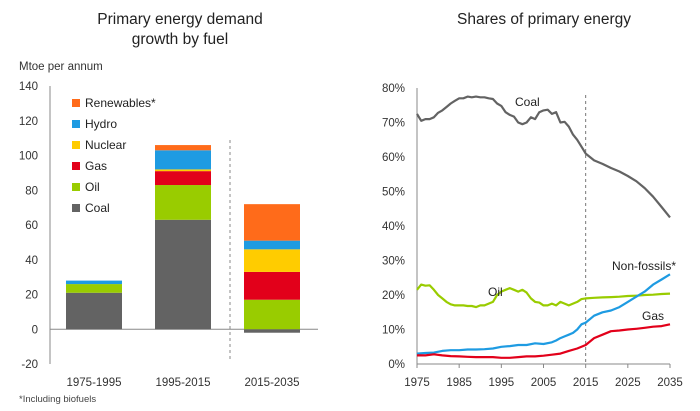 This screenshot has height=411, width=700. What do you see at coordinates (105, 145) in the screenshot?
I see `legend-label-nuclear: Nuclear` at bounding box center [105, 145].